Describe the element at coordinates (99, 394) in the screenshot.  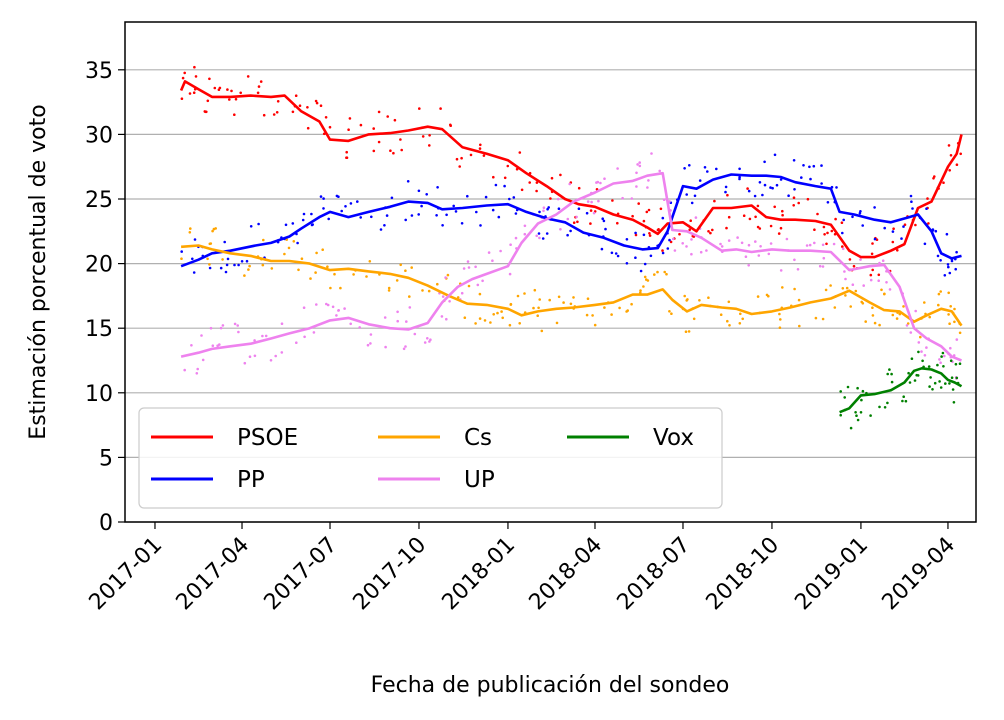
I see `y-tick-label: 10` at that location.